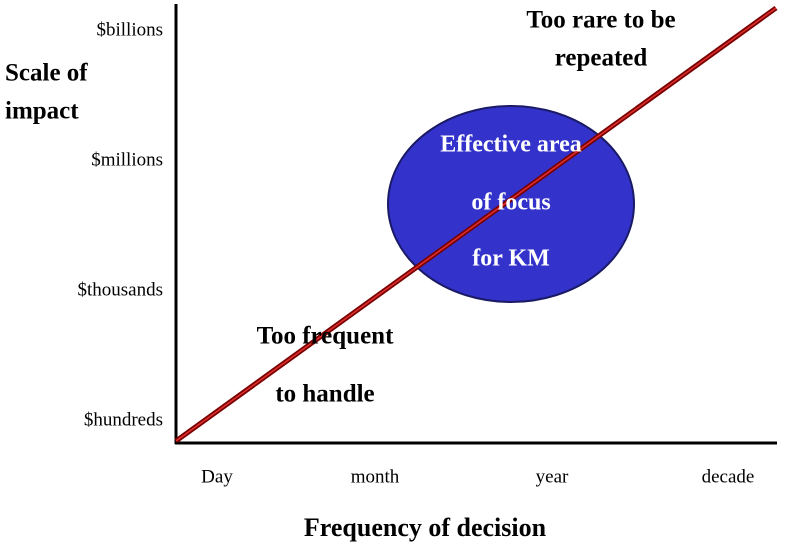 This screenshot has width=785, height=553. Describe the element at coordinates (510, 203) in the screenshot. I see `focus-label: of focus` at that location.